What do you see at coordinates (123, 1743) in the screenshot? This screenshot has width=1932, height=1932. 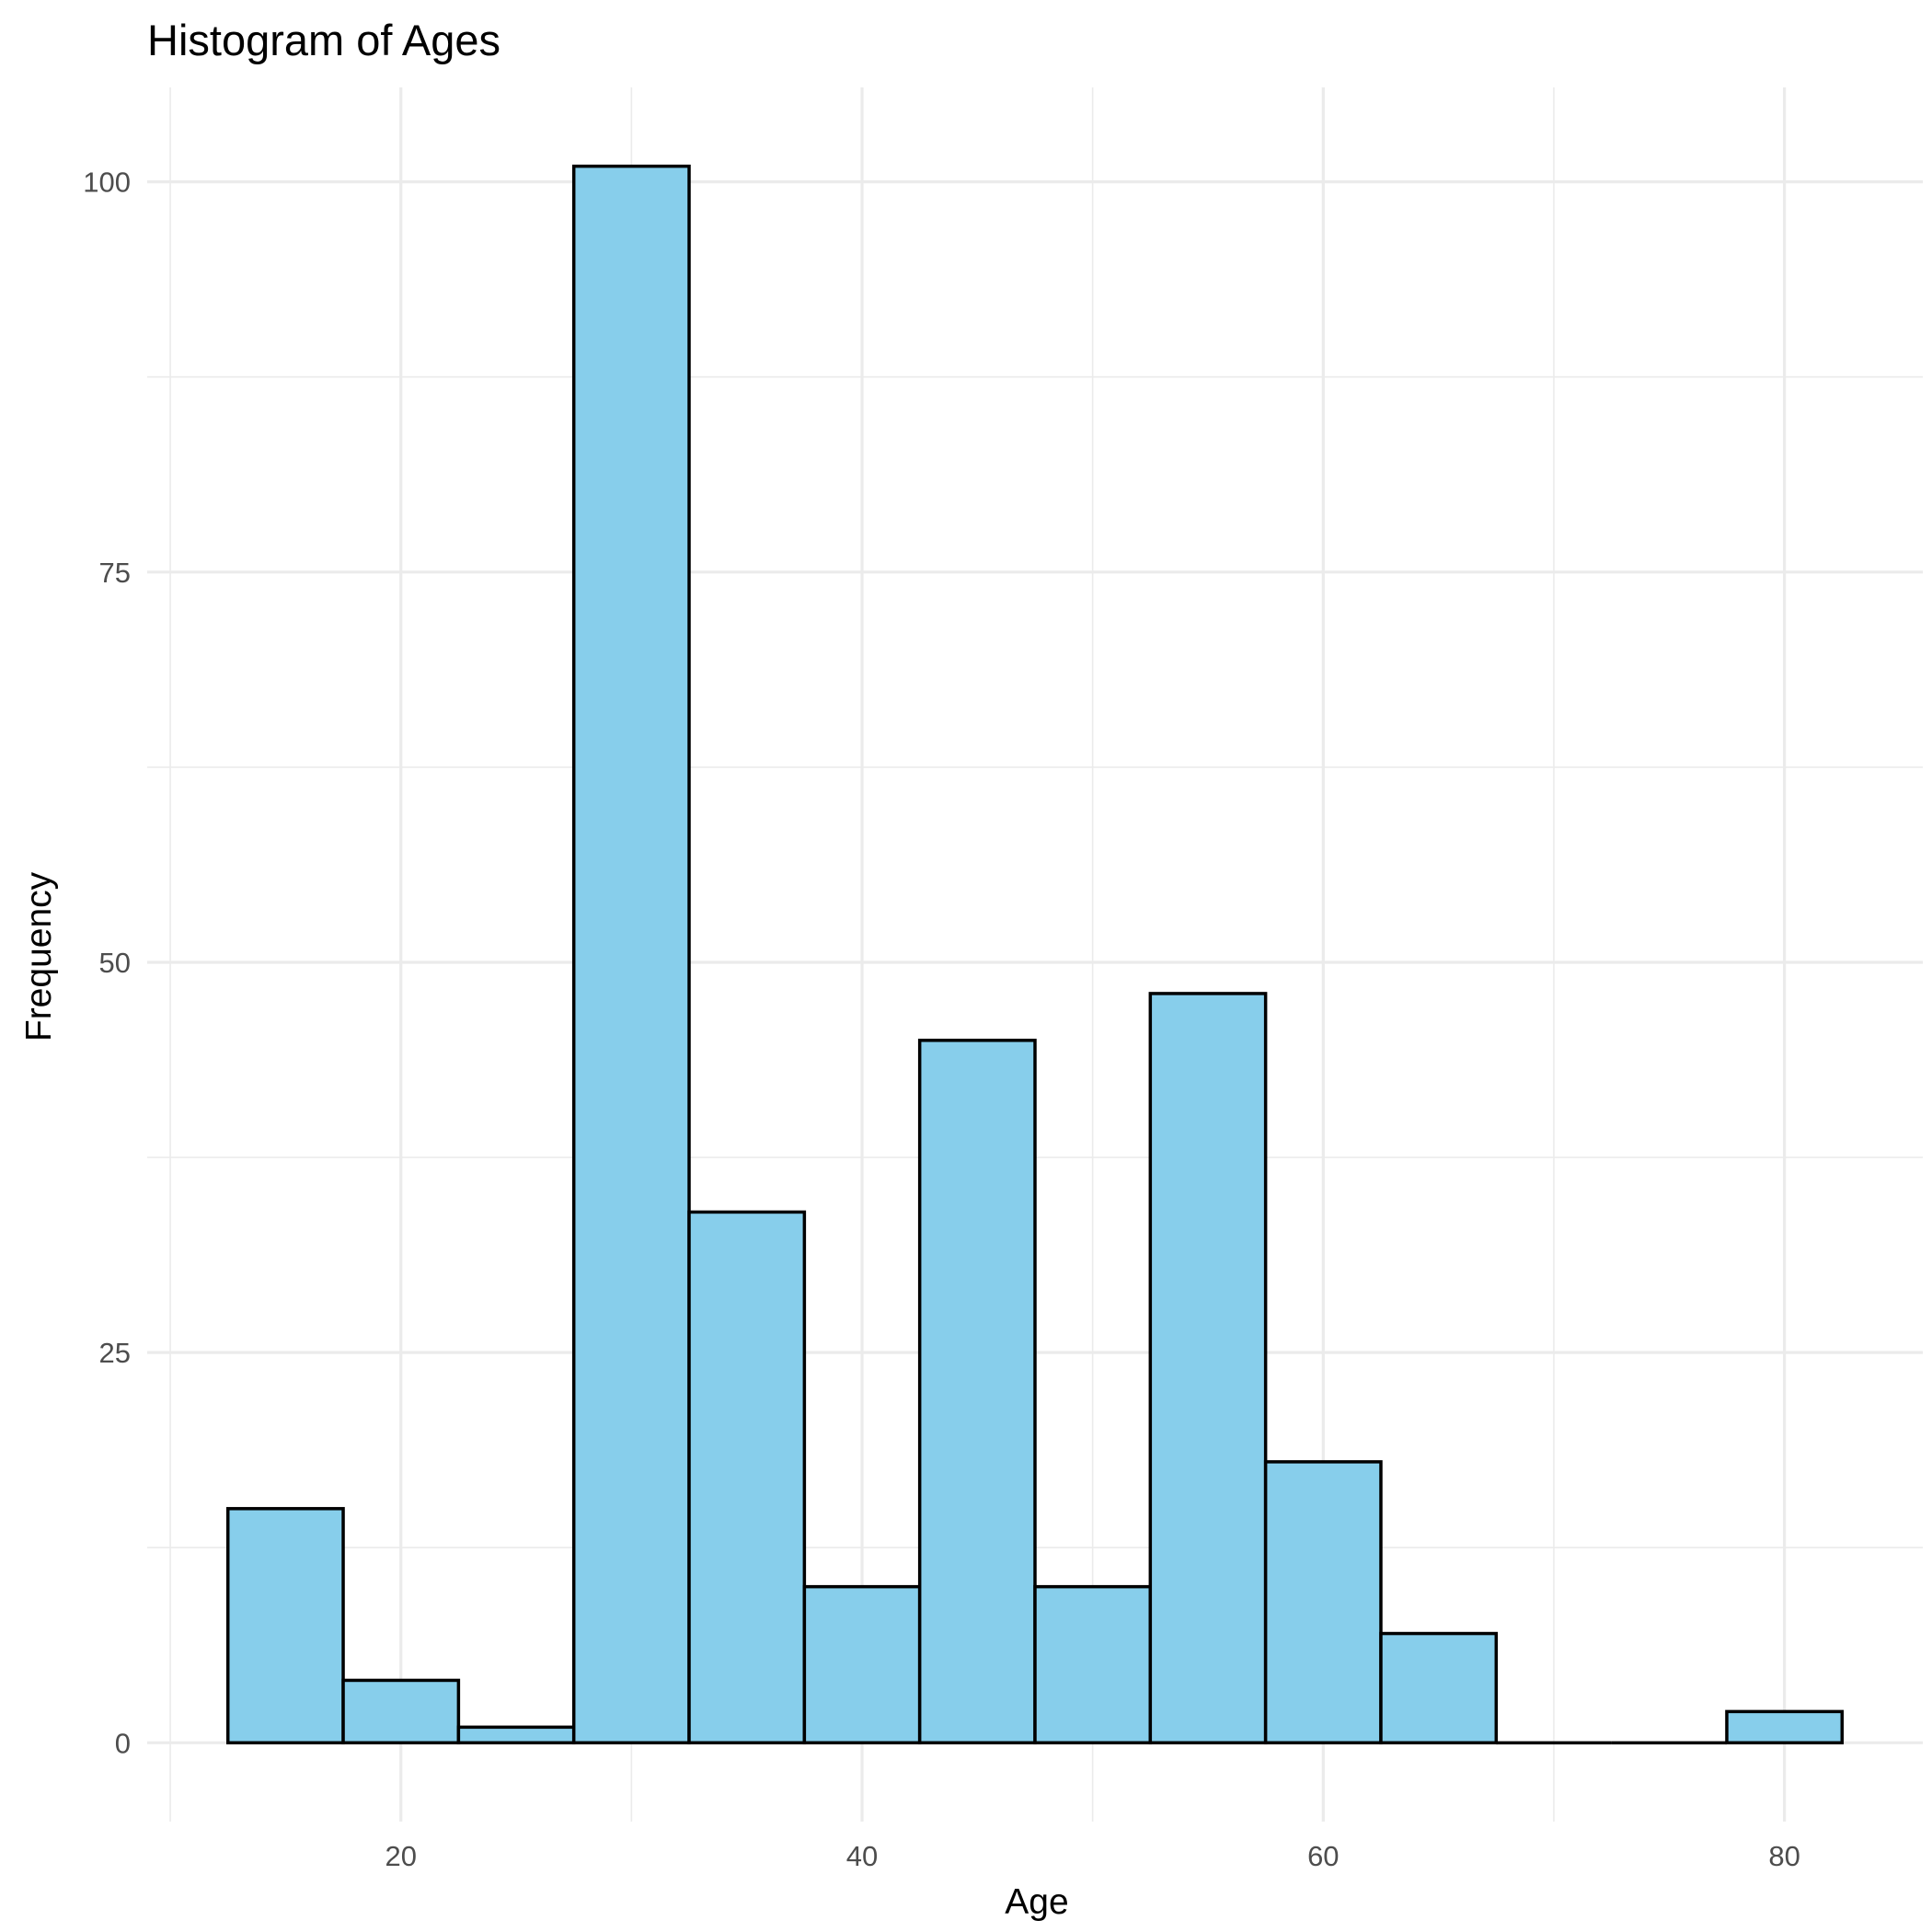 I see `y-tick-label: 0` at bounding box center [123, 1743].